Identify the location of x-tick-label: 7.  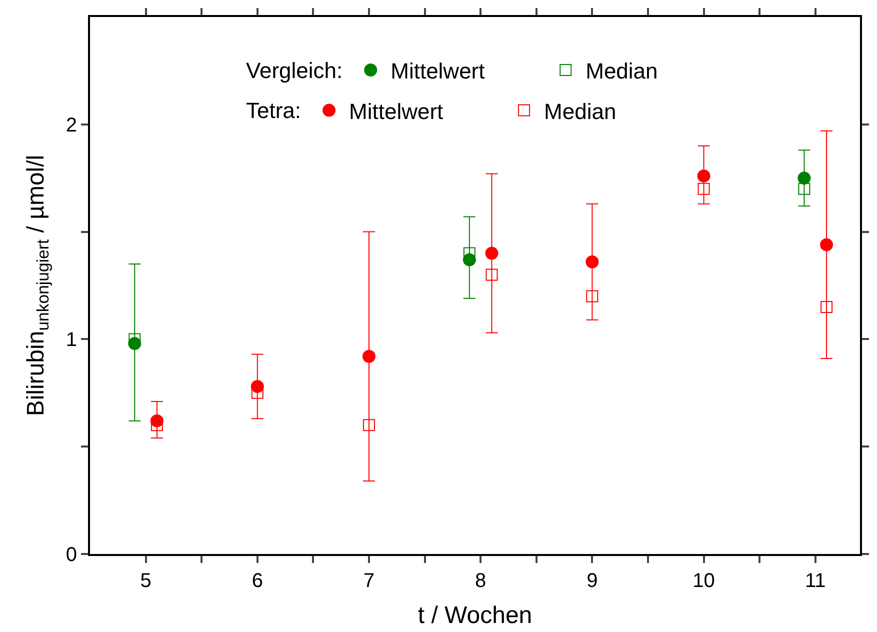
(369, 581).